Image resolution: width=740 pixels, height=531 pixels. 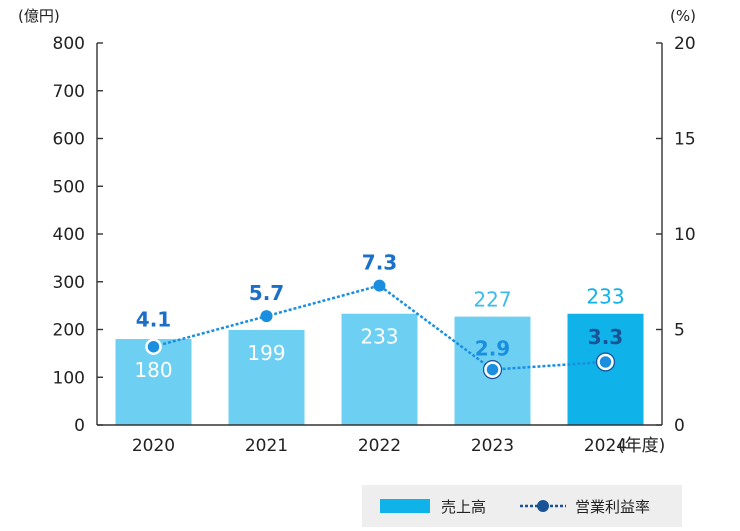 I want to click on line-path, so click(x=379, y=327).